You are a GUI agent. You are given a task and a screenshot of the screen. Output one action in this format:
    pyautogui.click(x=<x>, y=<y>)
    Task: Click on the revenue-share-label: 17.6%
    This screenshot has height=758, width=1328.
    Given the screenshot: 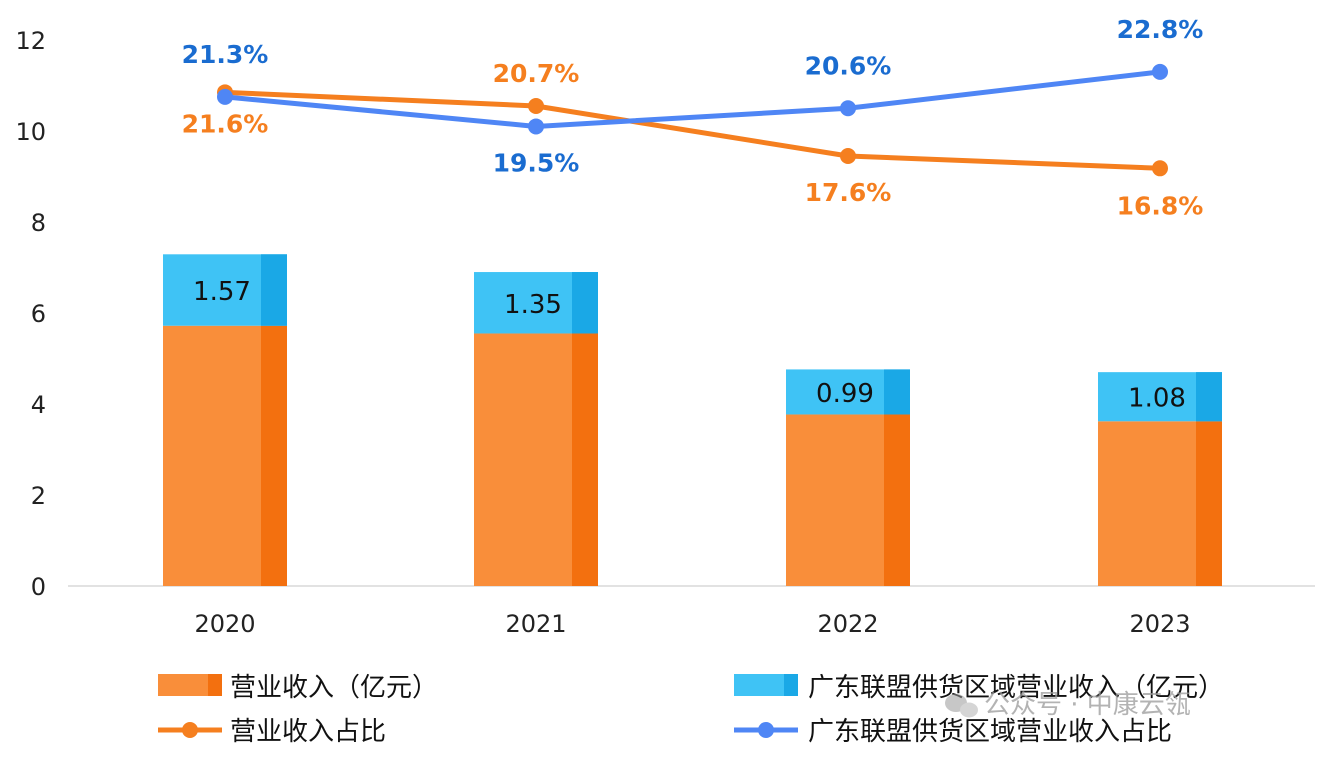 What is the action you would take?
    pyautogui.click(x=848, y=192)
    